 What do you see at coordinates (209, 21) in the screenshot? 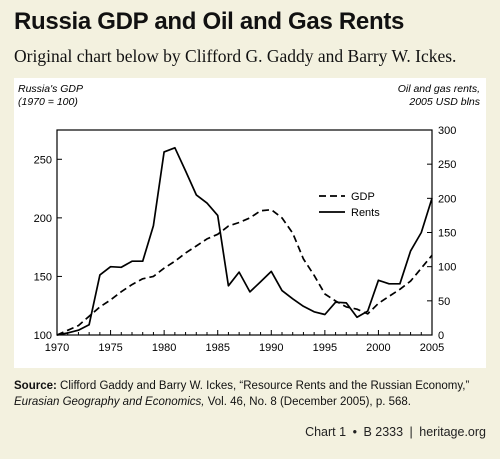
I see `chart-title: Russia GDP and Oil and Gas Rents` at bounding box center [209, 21].